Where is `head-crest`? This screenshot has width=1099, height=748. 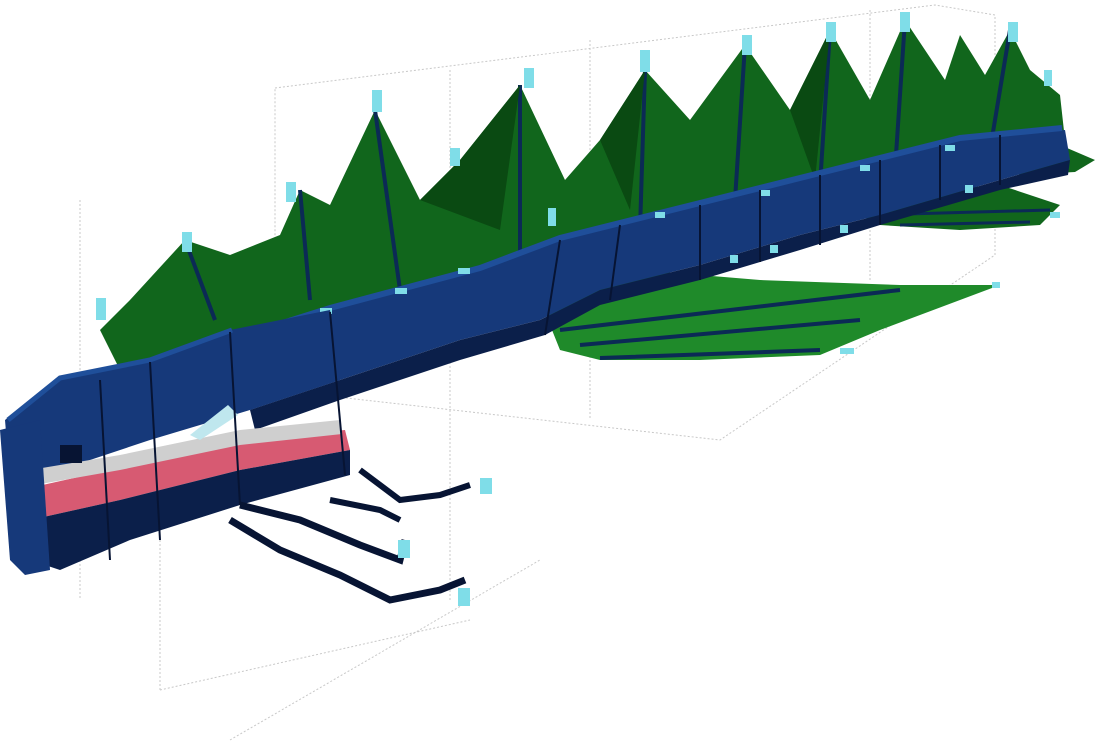
head-crest is located at coordinates (119, 374).